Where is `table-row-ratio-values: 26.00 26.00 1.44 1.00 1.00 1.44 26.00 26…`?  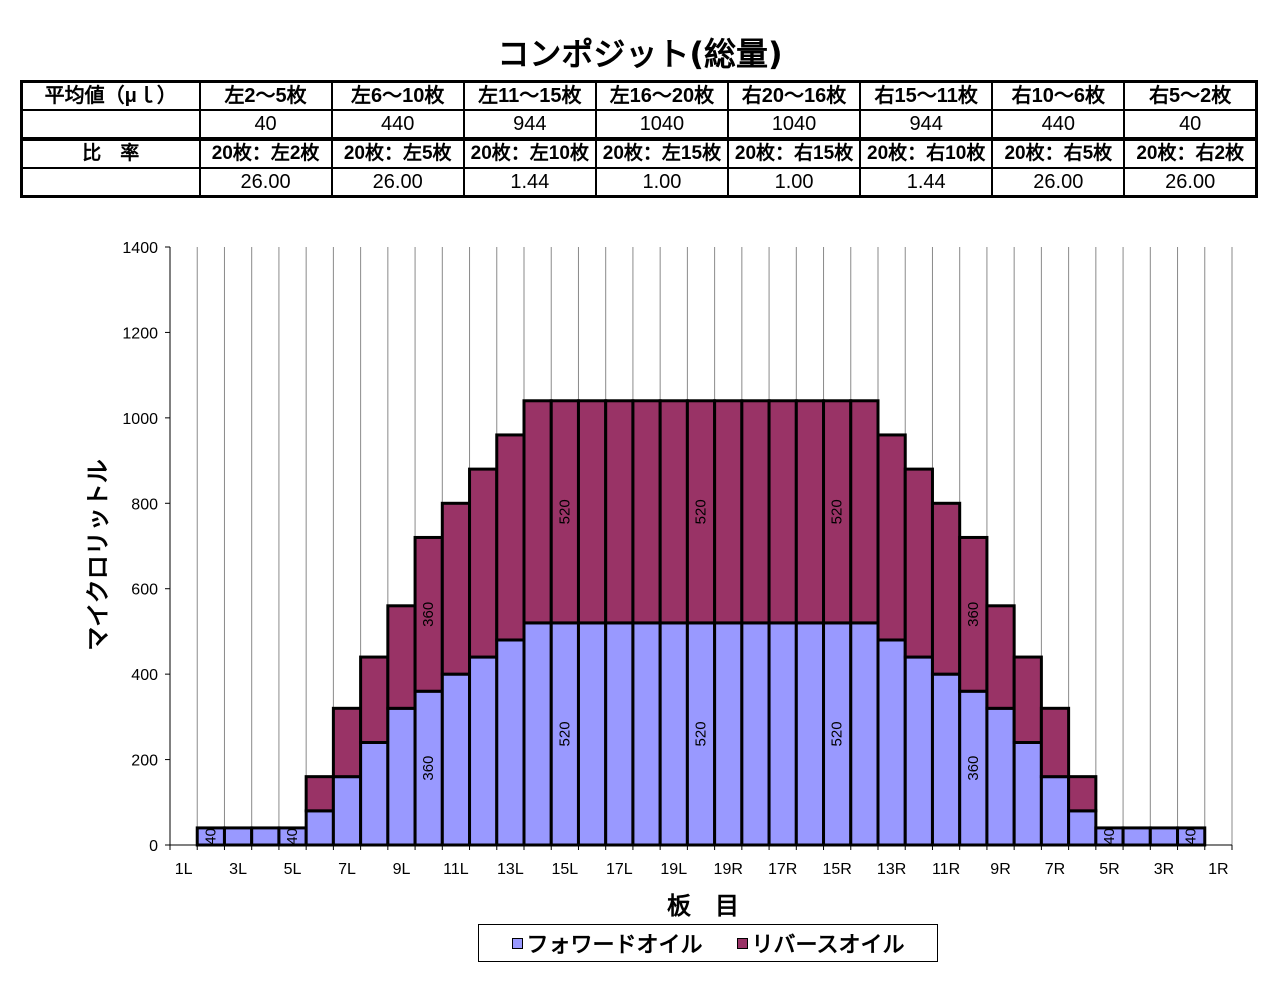 table-row-ratio-values: 26.00 26.00 1.44 1.00 1.00 1.44 26.00 26… is located at coordinates (639, 182).